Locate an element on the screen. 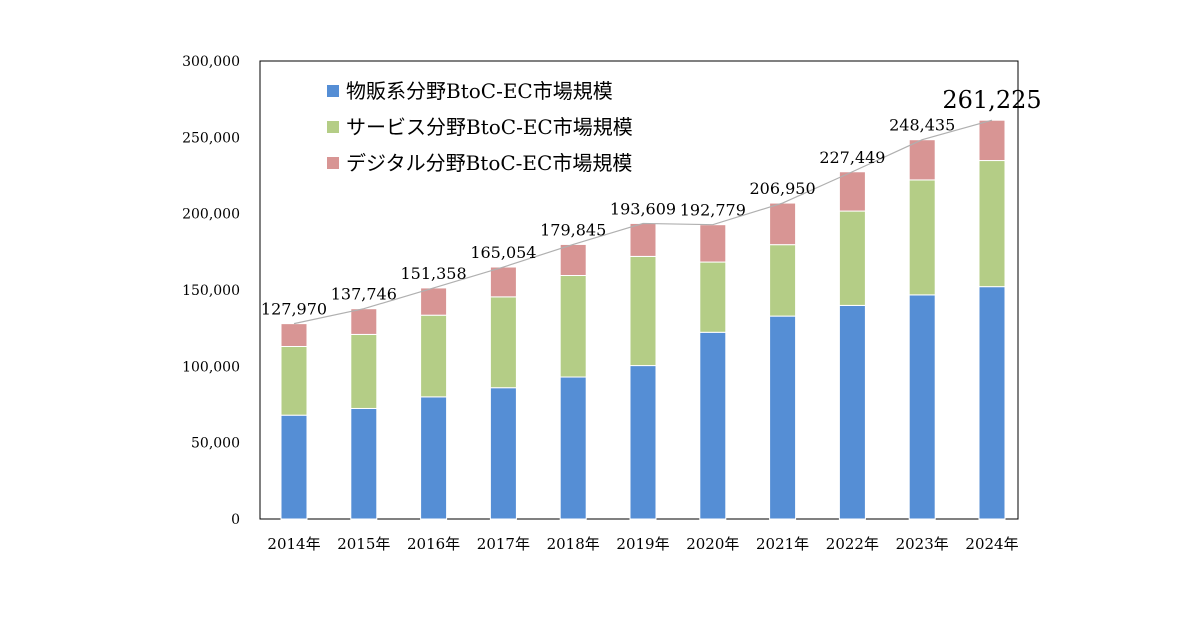  x-tick-label: 2017年 is located at coordinates (503, 544).